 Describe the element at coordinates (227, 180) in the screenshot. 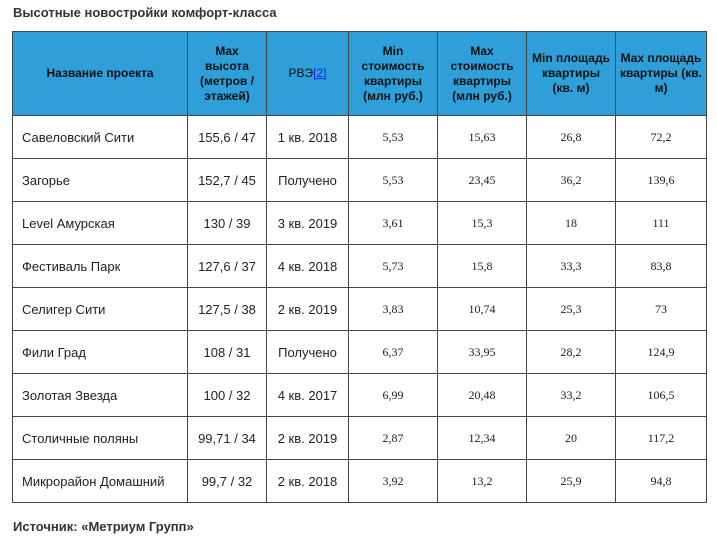

I see `cell-max-height: 152,7 / 45` at that location.